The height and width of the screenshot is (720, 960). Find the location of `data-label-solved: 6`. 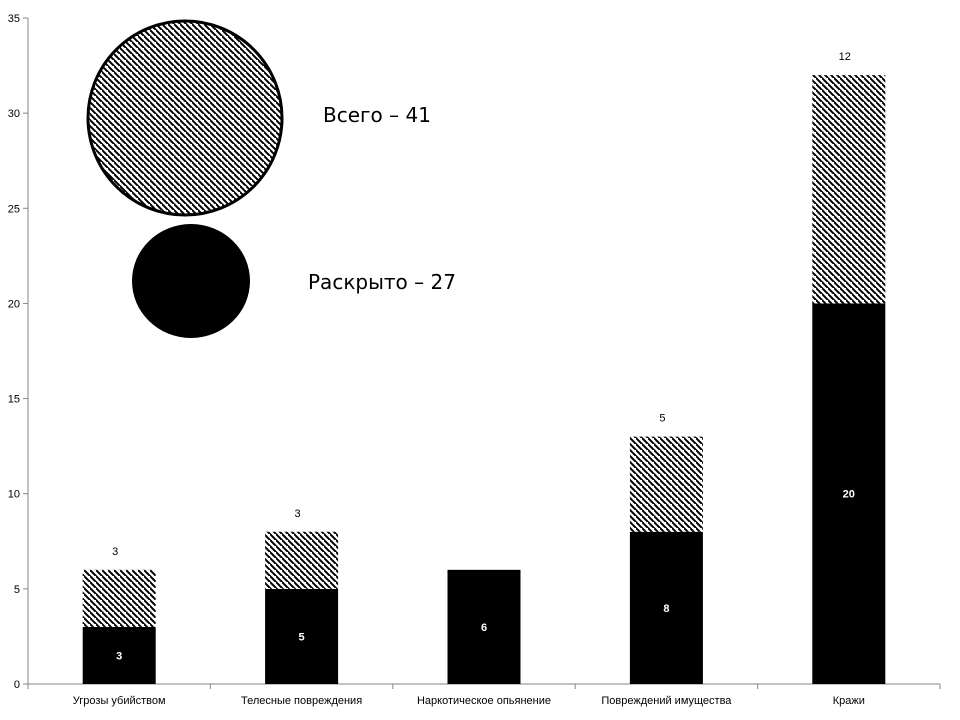

data-label-solved: 6 is located at coordinates (484, 628).